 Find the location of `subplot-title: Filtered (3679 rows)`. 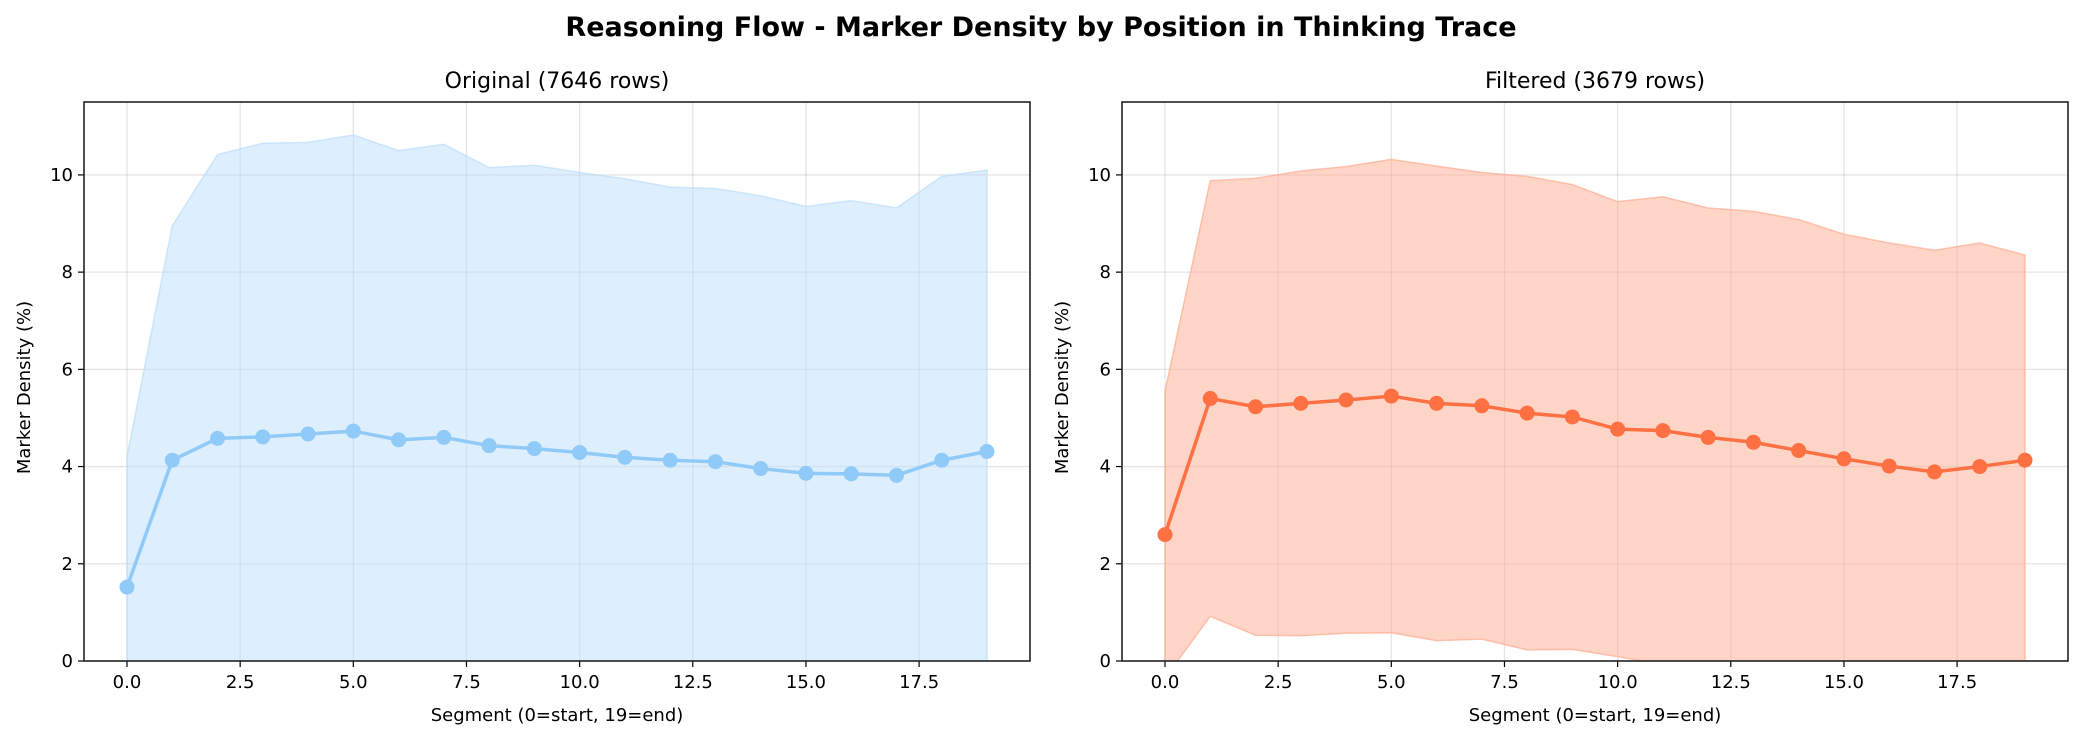

subplot-title: Filtered (3679 rows) is located at coordinates (1595, 81).